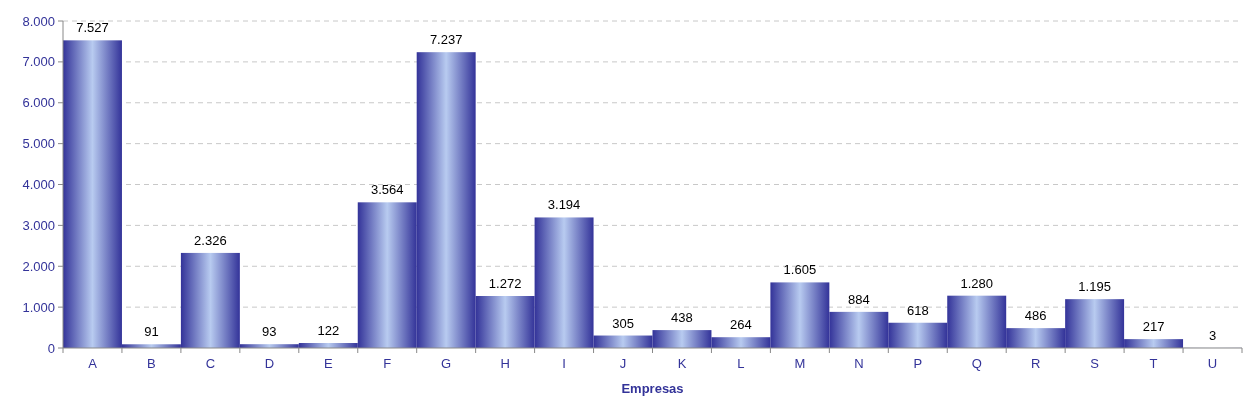 The image size is (1258, 408). I want to click on y-tick-label: 1.000, so click(38, 307).